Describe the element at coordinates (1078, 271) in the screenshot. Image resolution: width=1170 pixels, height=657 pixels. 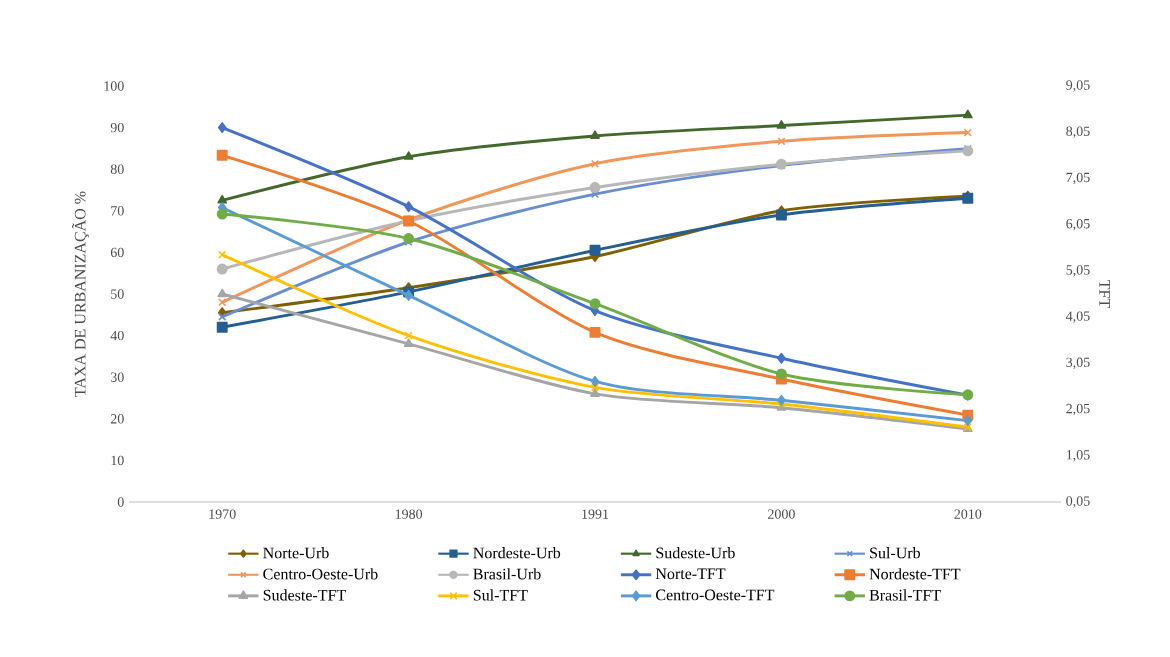
I see `y2-tick-label: 5,05` at that location.